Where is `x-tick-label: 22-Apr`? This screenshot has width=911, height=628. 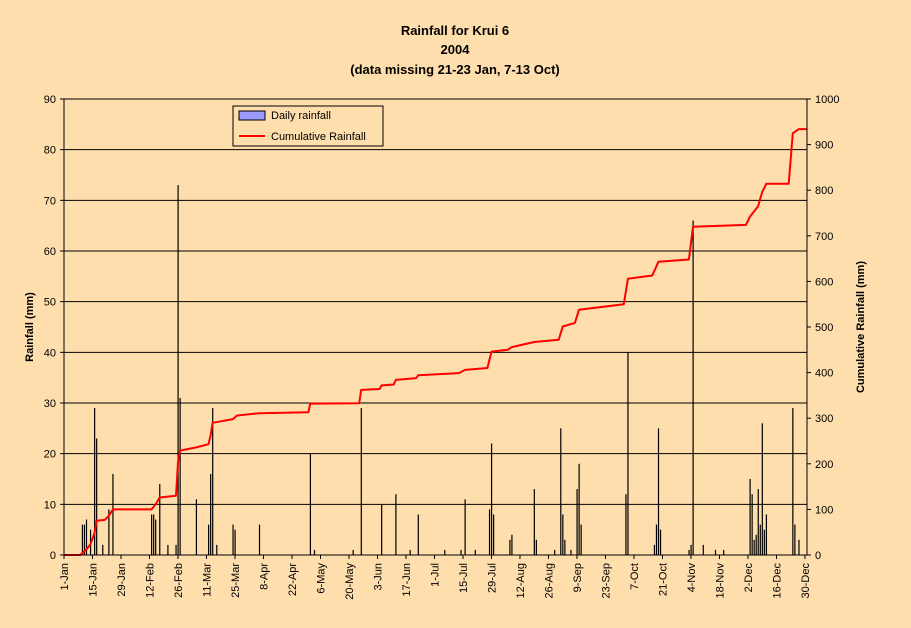
x-tick-label: 22-Apr is located at coordinates (293, 579).